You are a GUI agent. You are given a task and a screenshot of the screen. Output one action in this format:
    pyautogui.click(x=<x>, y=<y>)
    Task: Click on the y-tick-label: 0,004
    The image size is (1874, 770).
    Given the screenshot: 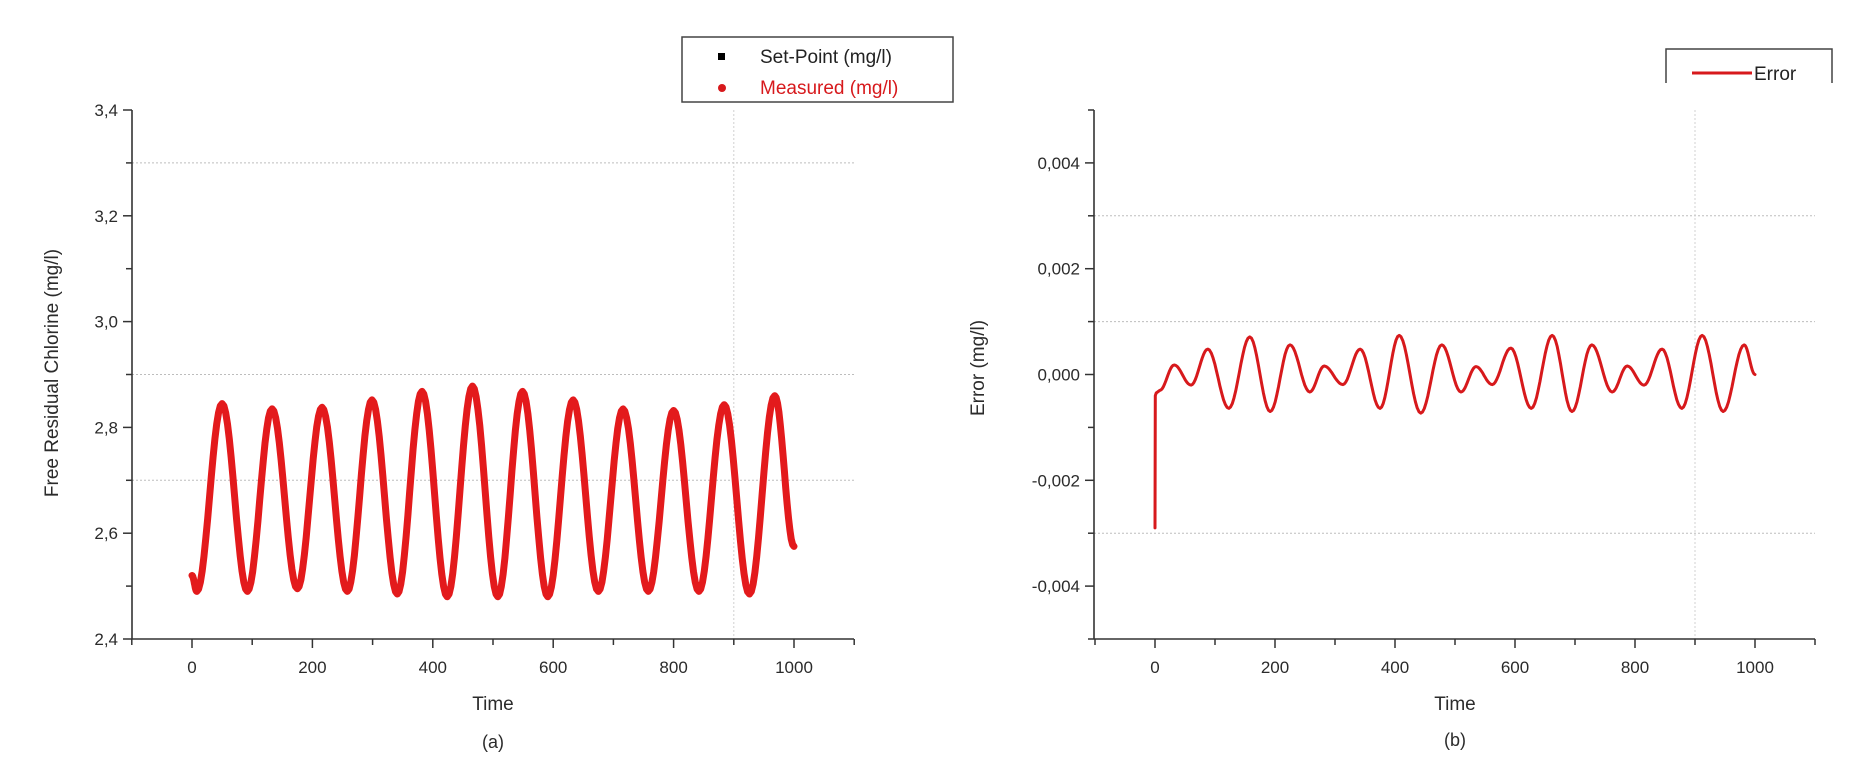 What is the action you would take?
    pyautogui.click(x=1058, y=163)
    